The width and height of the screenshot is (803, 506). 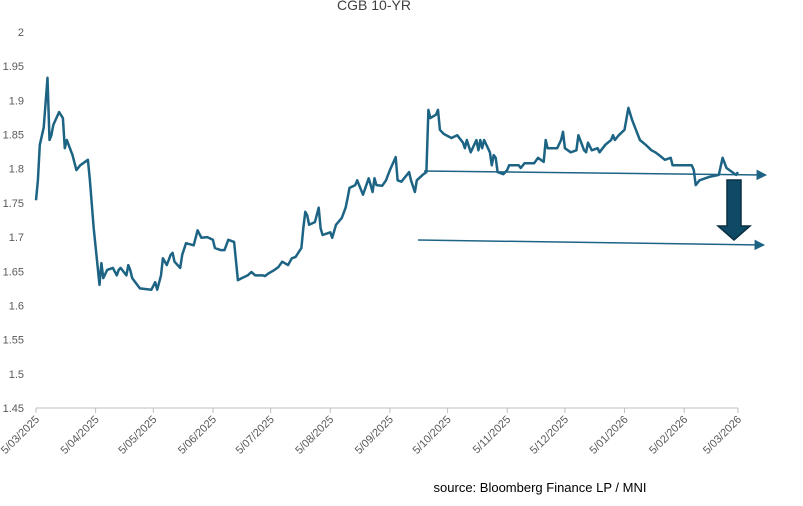 What do you see at coordinates (374, 6) in the screenshot?
I see `chart-title: CGB 10-YR` at bounding box center [374, 6].